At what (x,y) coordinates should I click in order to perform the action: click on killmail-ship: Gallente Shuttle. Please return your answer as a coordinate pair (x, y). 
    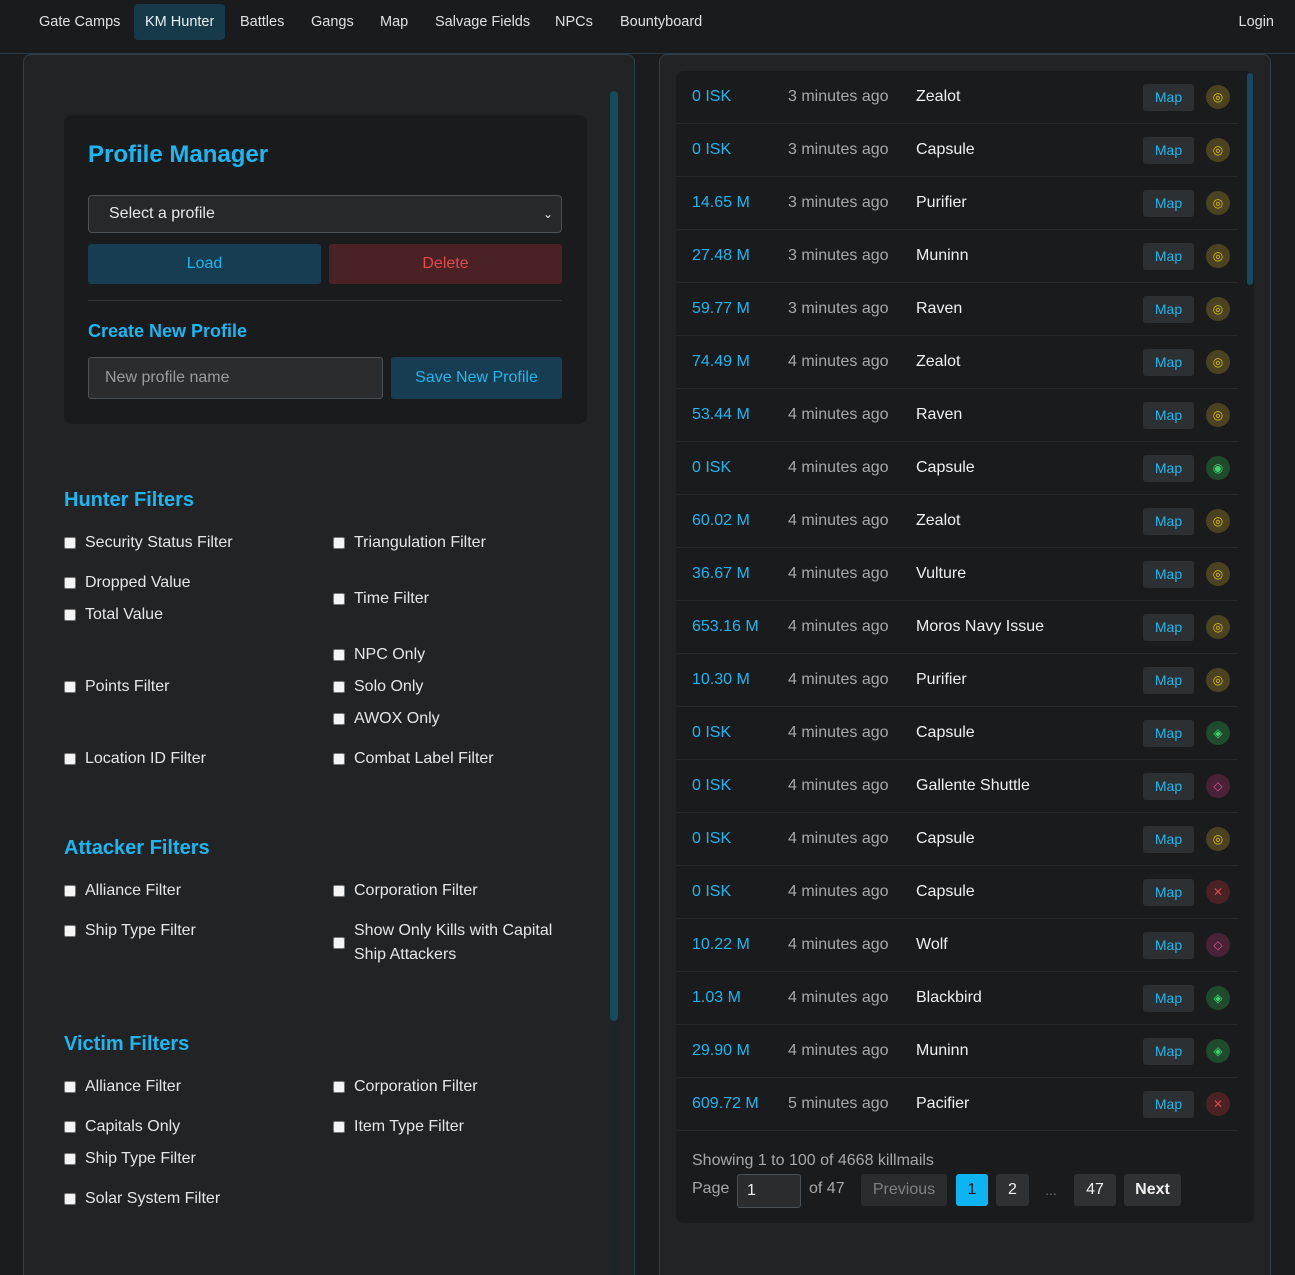
    Looking at the image, I should click on (973, 785).